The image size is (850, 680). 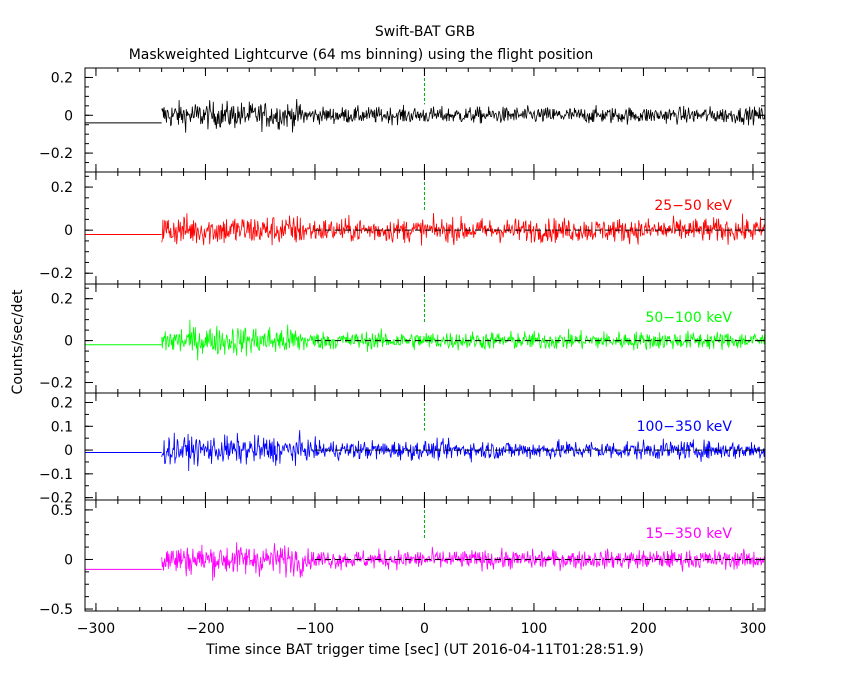 What do you see at coordinates (643, 629) in the screenshot?
I see `x-tick-label: 200` at bounding box center [643, 629].